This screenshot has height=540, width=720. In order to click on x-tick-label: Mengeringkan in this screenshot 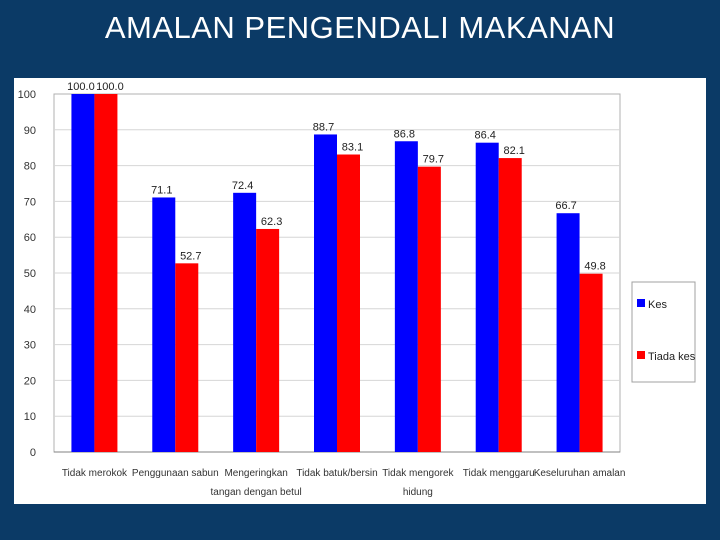, I will do `click(255, 473)`.